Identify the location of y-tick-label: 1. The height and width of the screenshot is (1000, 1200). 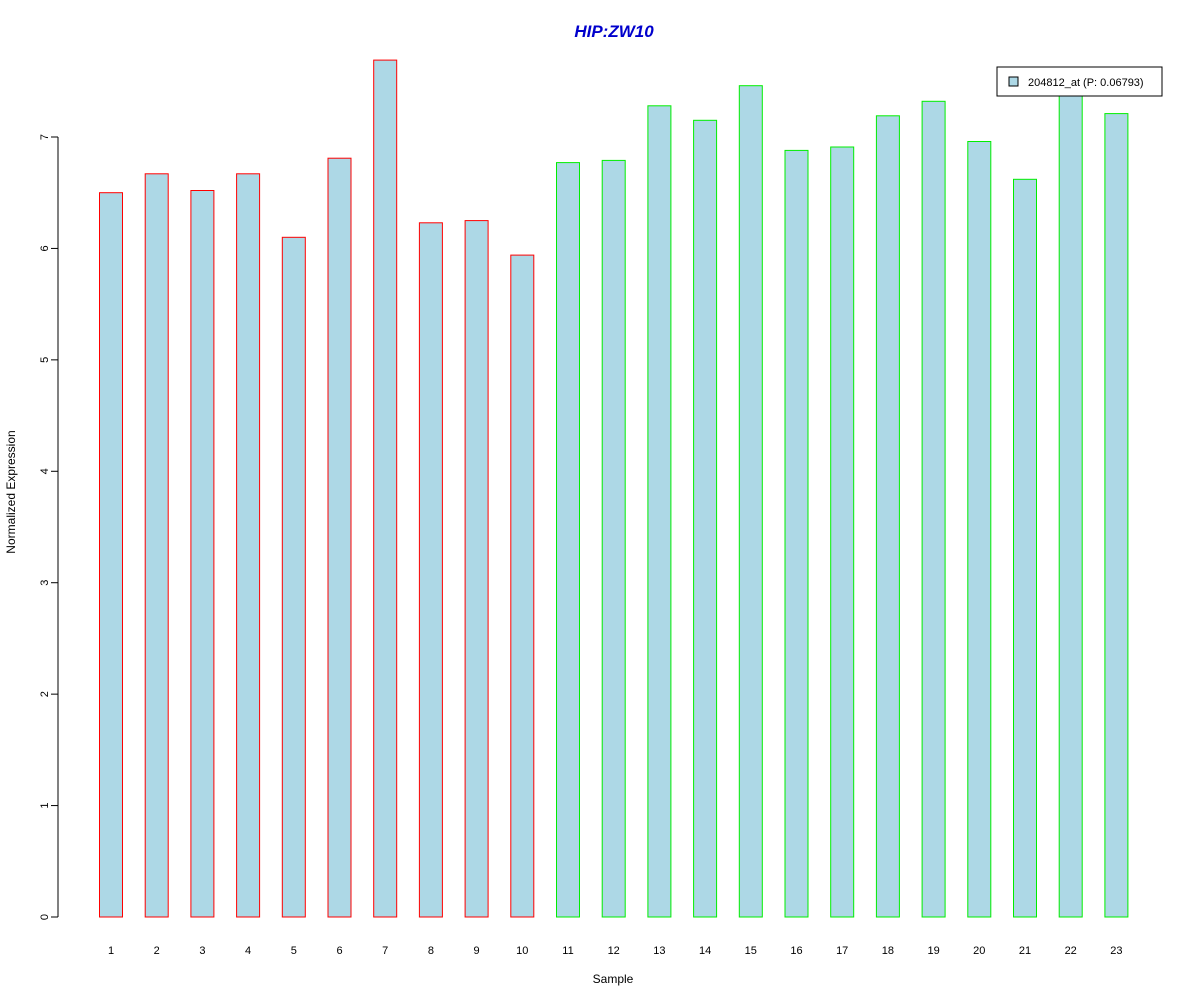
(45, 806).